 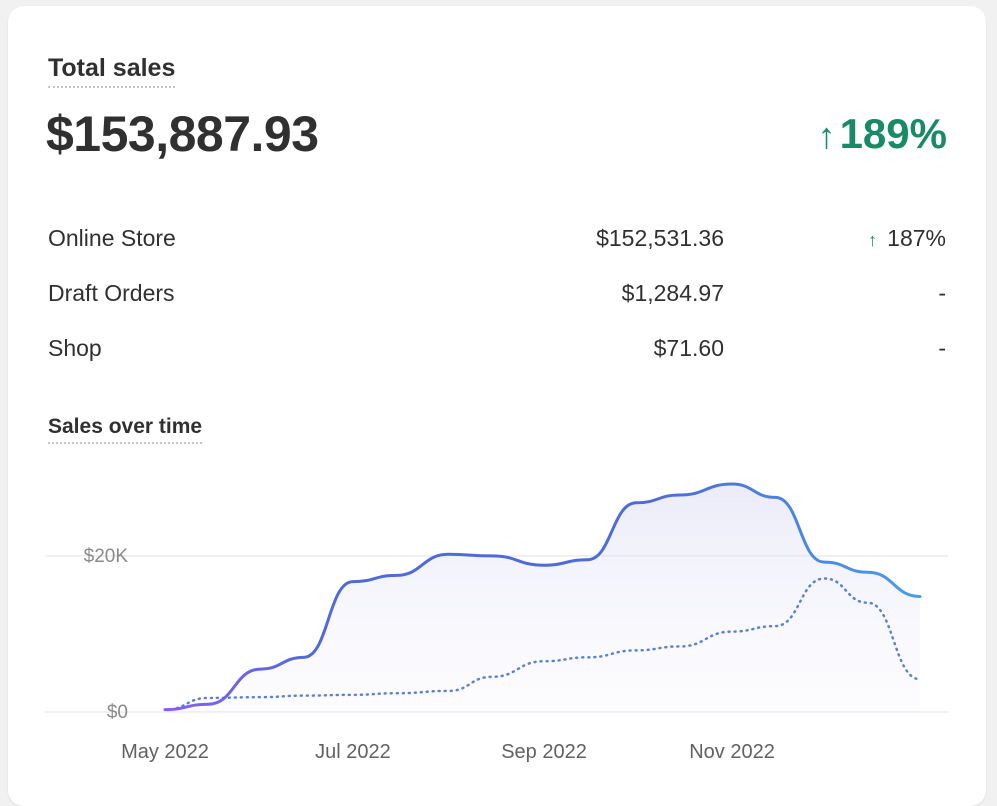 I want to click on channel-change: ↑ 187%, so click(x=907, y=239).